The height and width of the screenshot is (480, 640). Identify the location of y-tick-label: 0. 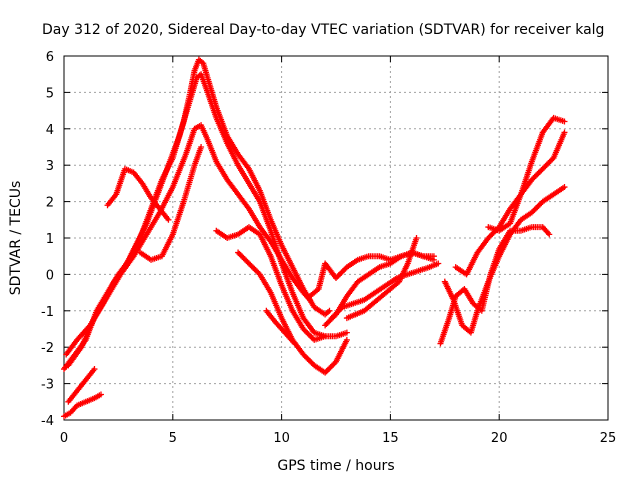
(50, 275).